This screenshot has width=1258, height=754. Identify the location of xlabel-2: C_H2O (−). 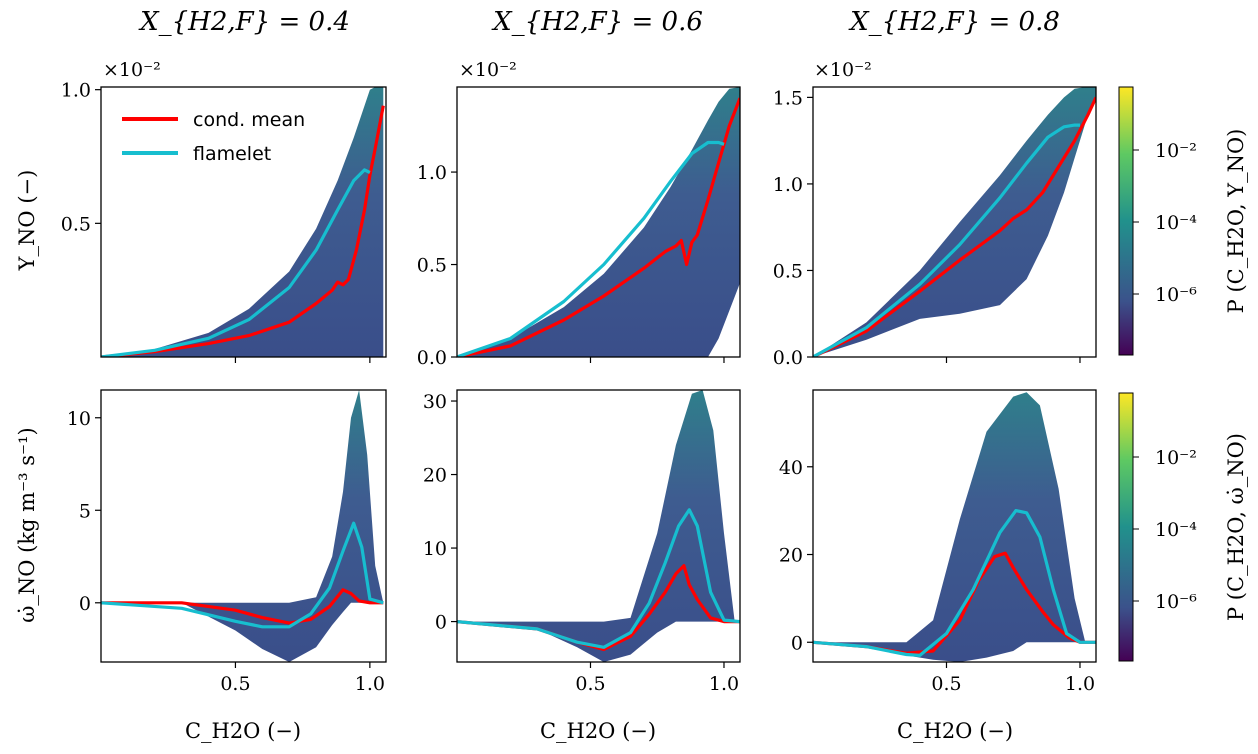
(955, 731).